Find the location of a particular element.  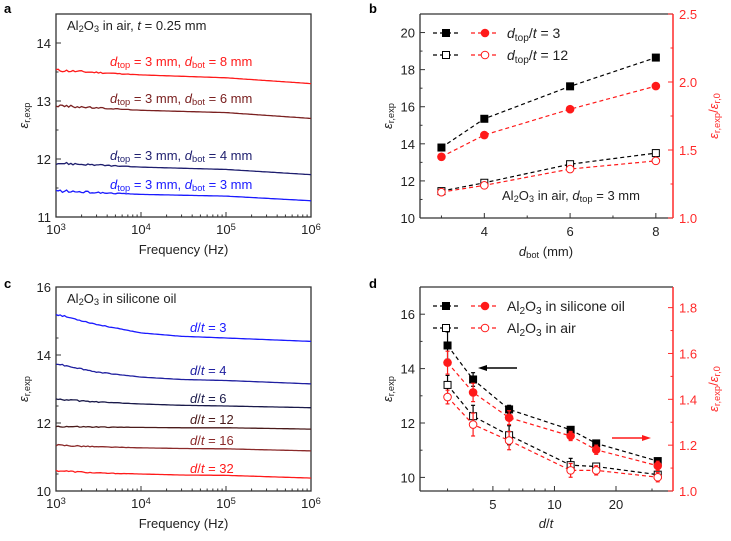

legend-label-part: in silicone oil is located at coordinates (583, 306).